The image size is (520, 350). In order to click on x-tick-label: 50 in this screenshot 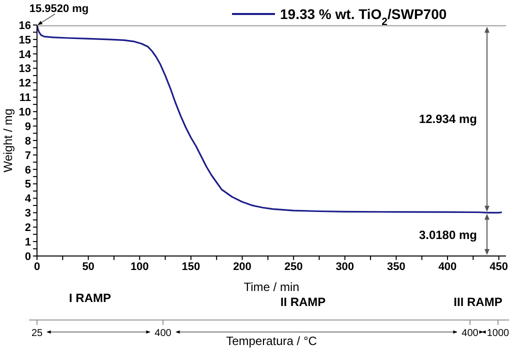, I will do `click(88, 266)`.